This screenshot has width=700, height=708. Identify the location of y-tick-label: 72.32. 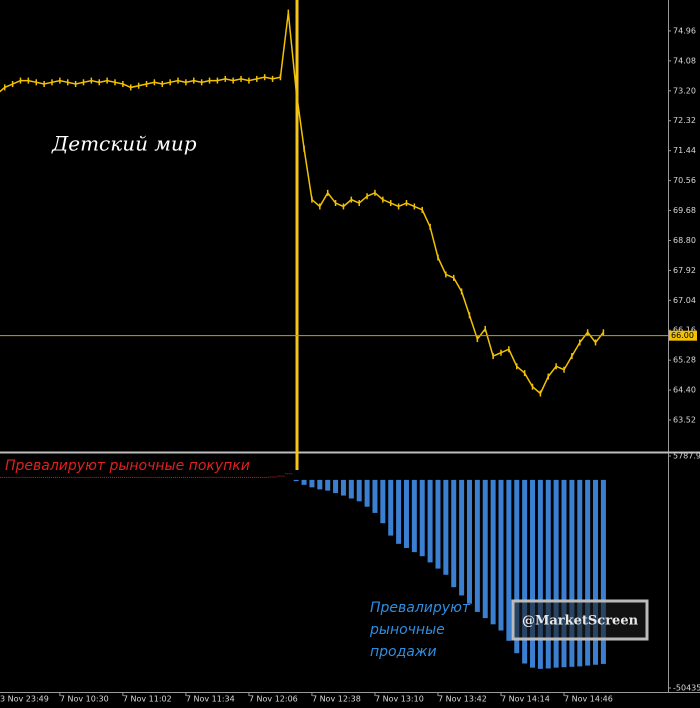
(684, 120).